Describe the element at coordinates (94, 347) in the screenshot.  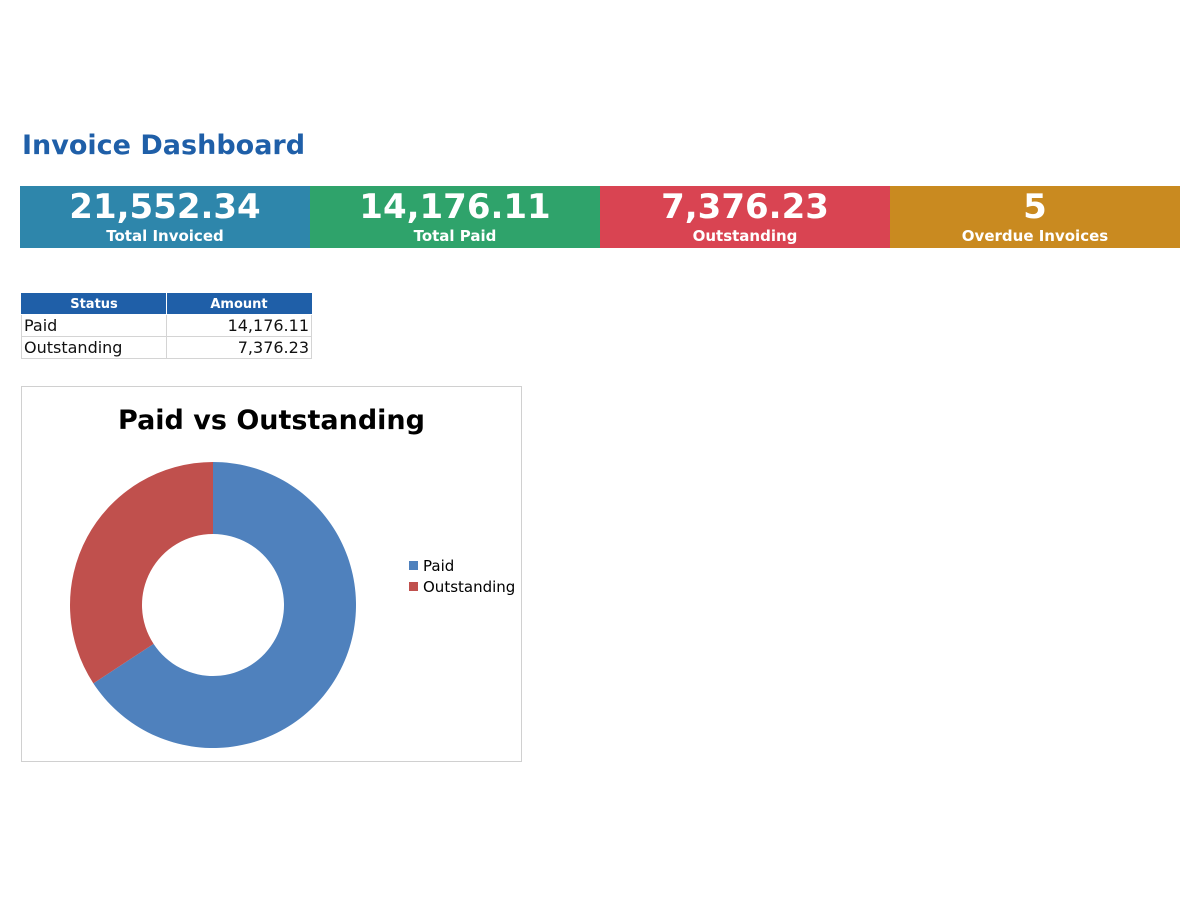
I see `table-cell-status: Outstanding` at that location.